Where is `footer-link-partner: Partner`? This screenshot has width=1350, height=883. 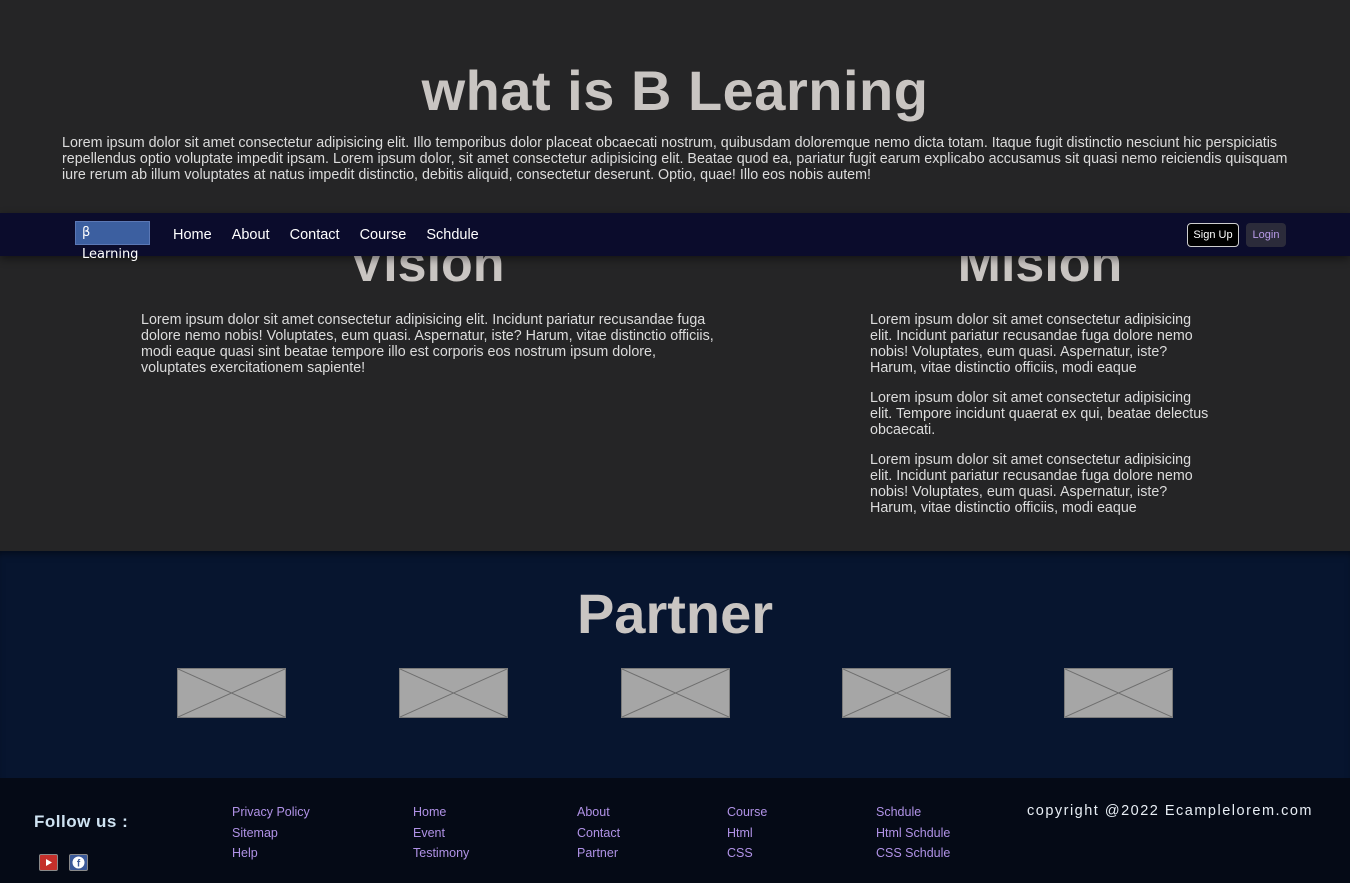
footer-link-partner: Partner is located at coordinates (597, 853).